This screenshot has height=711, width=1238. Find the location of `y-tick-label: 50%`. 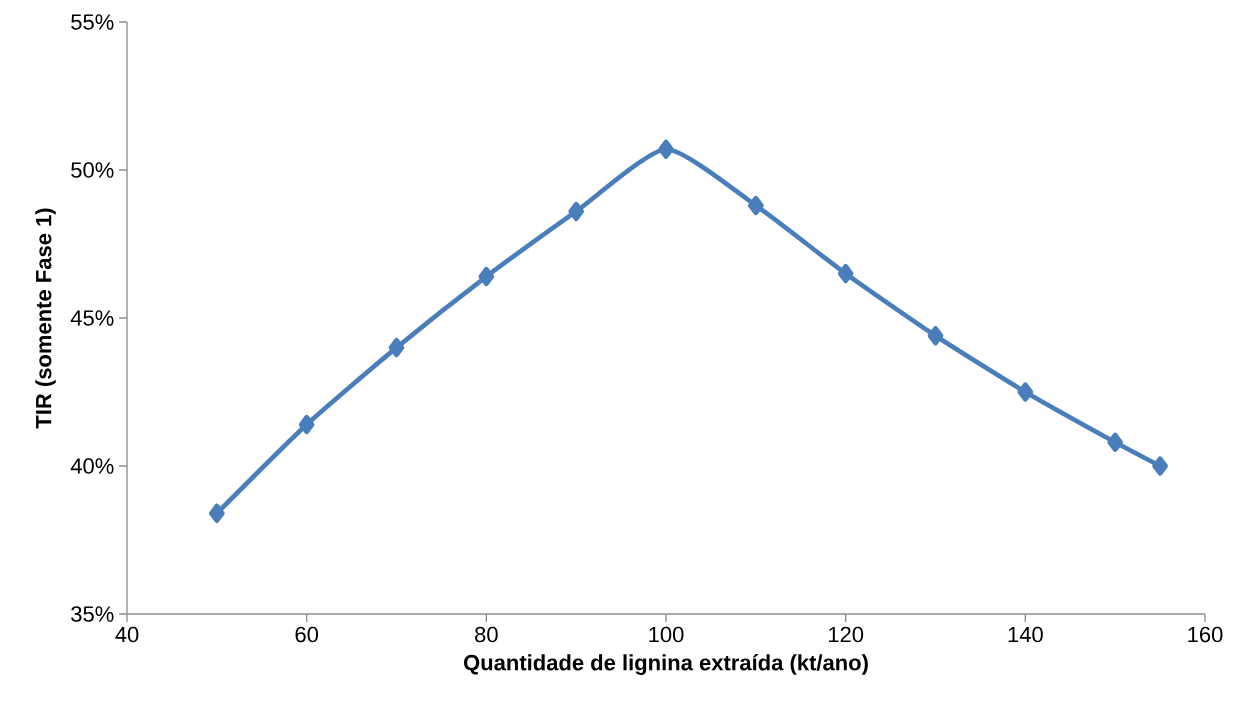

y-tick-label: 50% is located at coordinates (92, 170).